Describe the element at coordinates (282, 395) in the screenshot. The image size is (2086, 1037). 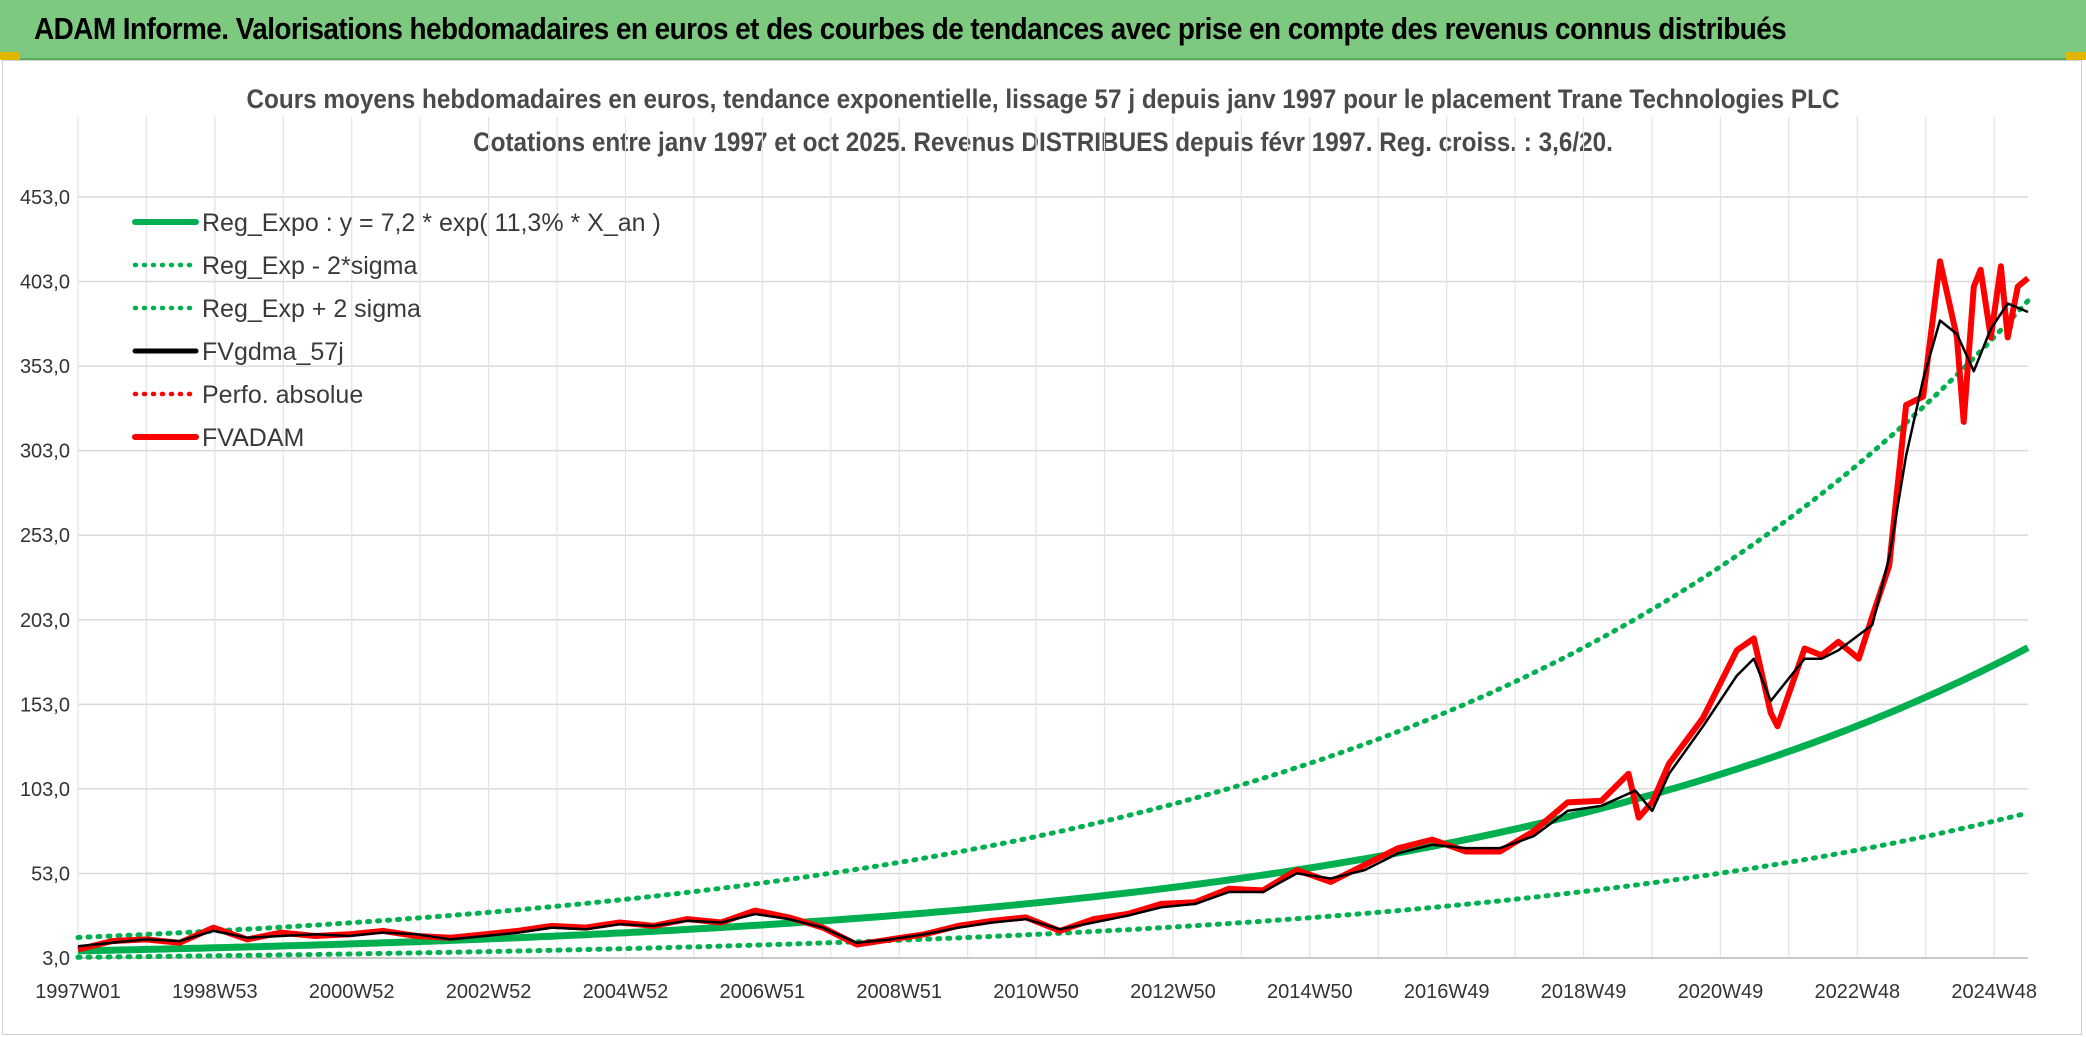
I see `legend-label: Perfo. absolue` at that location.